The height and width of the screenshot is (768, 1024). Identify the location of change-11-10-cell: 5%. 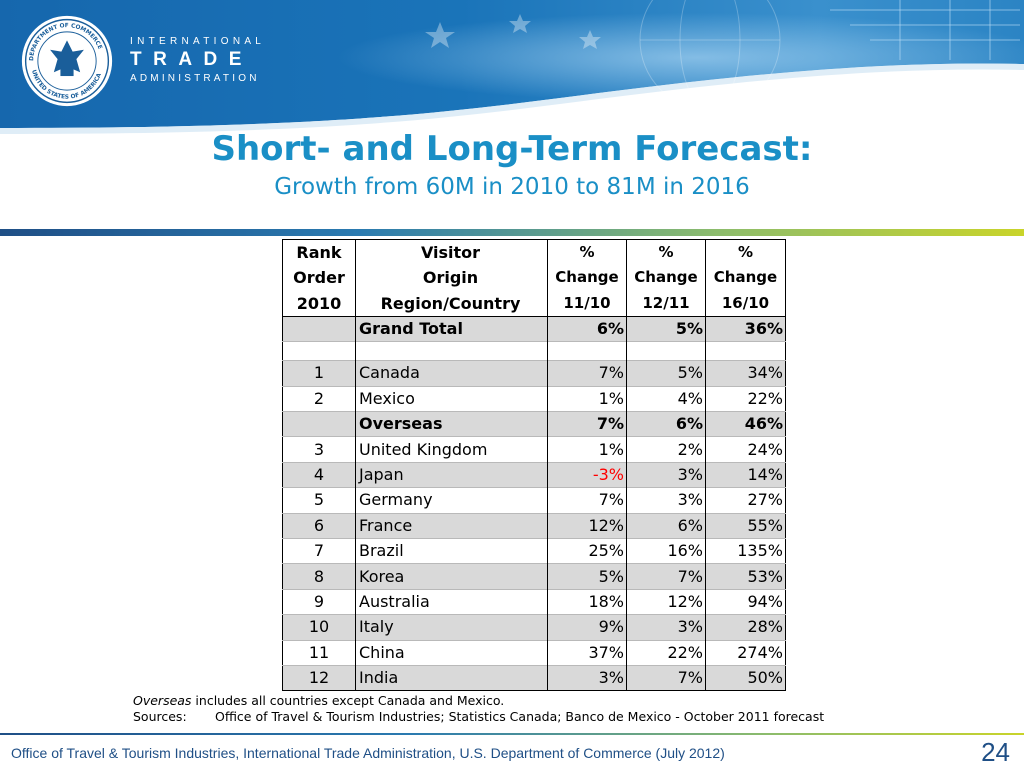
(587, 576).